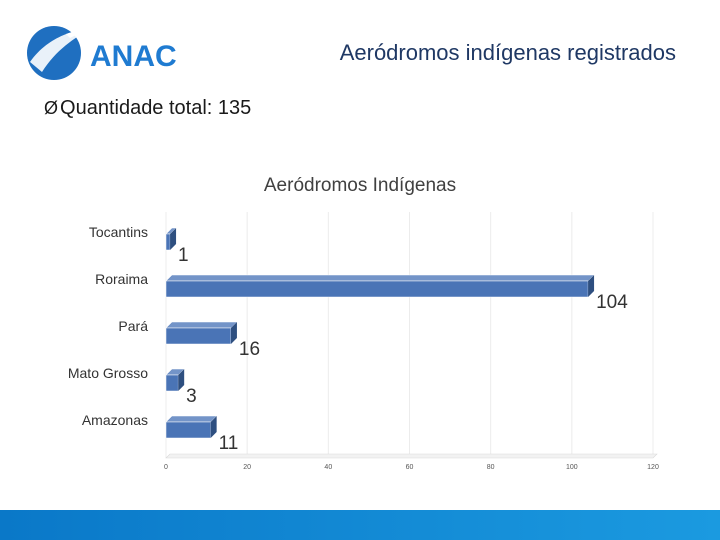  Describe the element at coordinates (191, 396) in the screenshot. I see `data-label: 3` at that location.